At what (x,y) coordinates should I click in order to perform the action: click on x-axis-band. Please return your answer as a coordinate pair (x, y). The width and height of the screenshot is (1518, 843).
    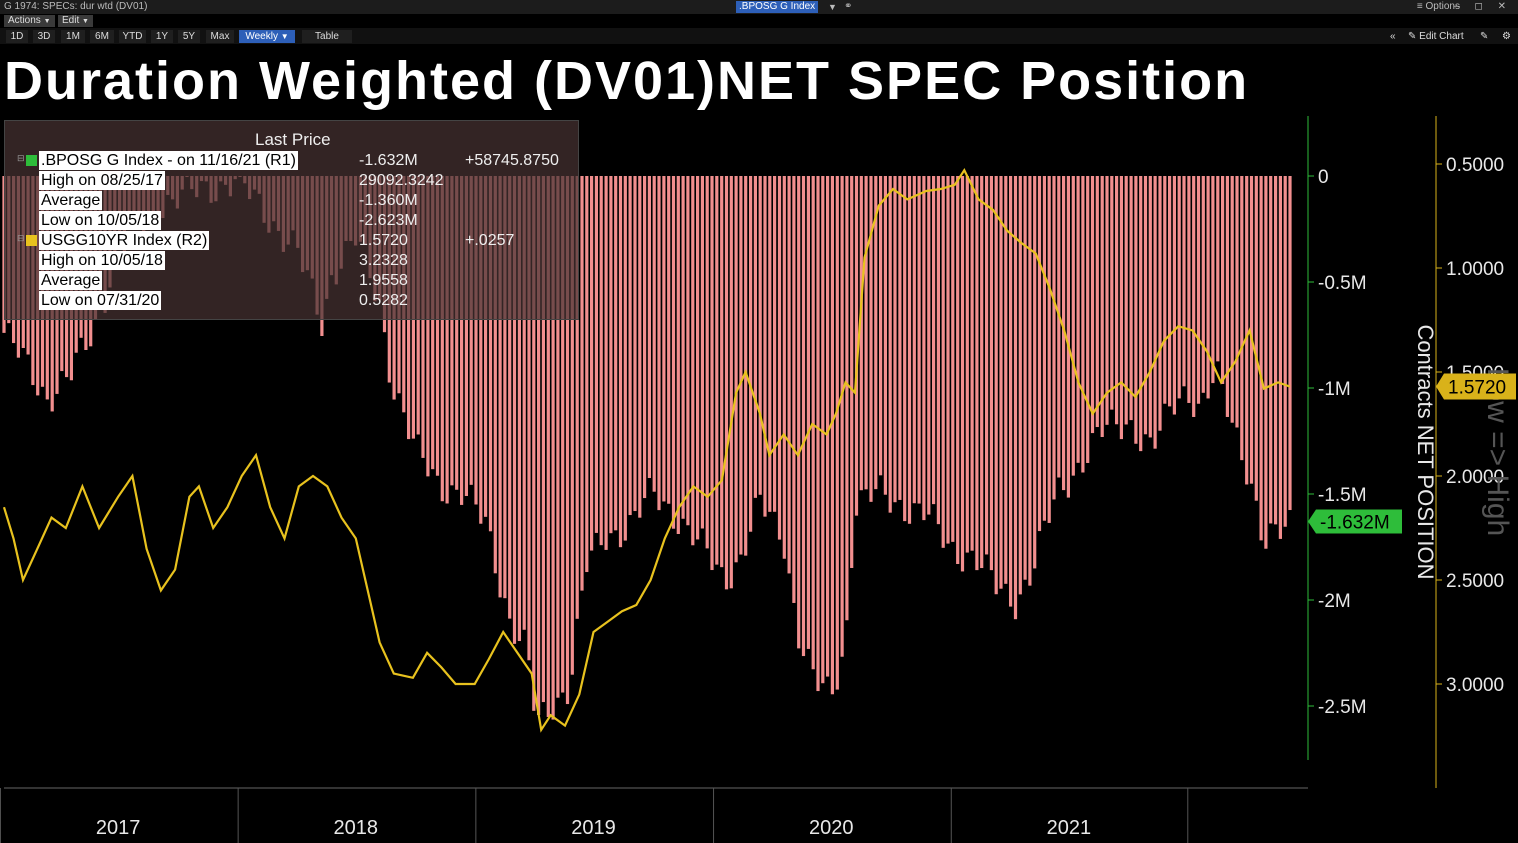
    Looking at the image, I should click on (656, 815).